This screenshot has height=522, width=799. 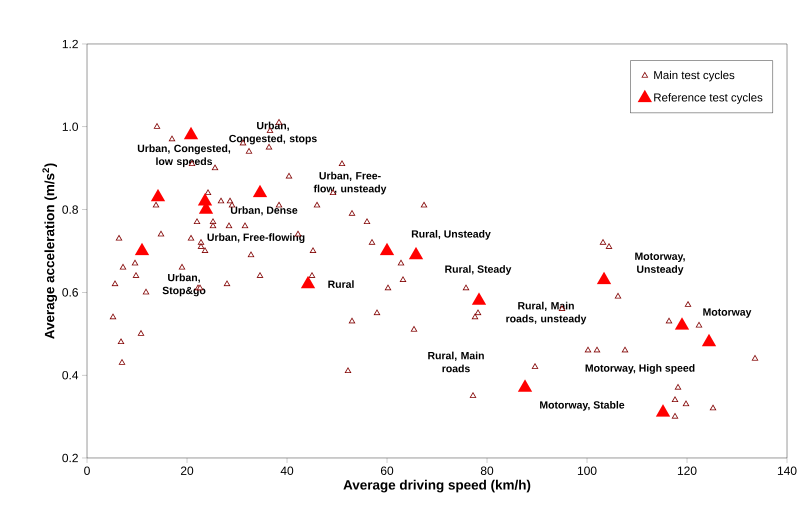 I want to click on annotation: Motorway, Stable, so click(x=582, y=405).